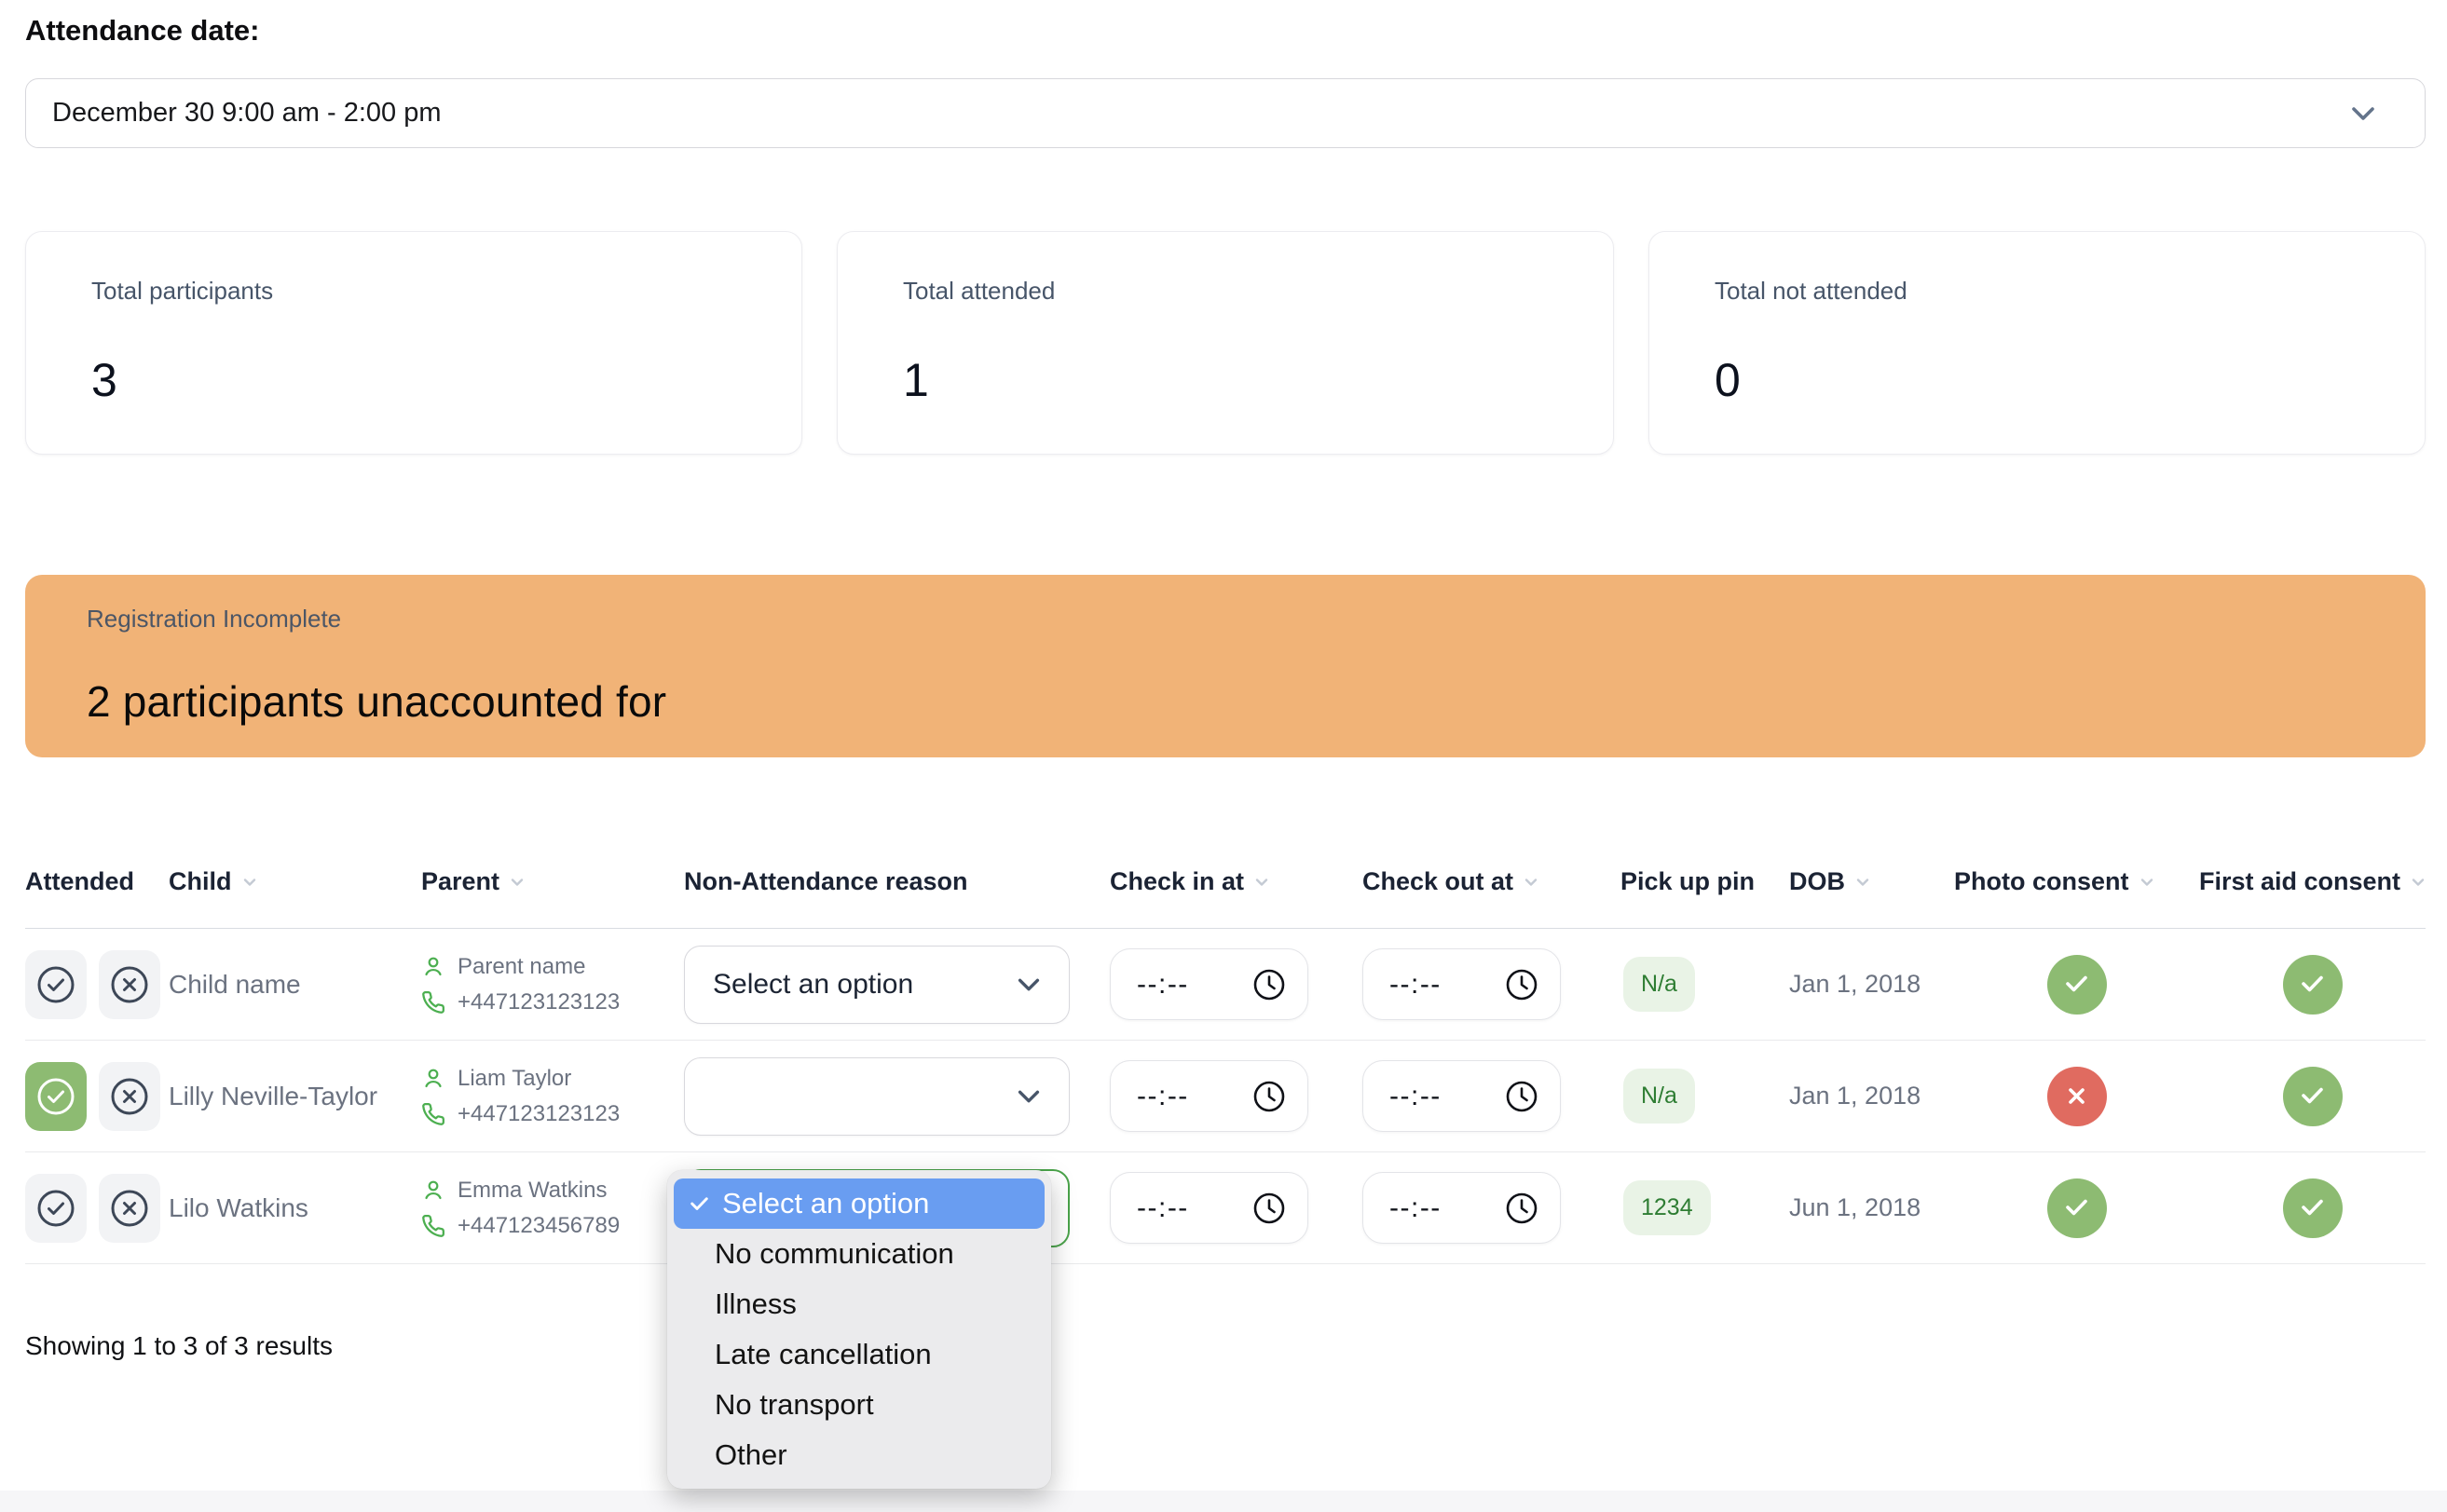 The width and height of the screenshot is (2447, 1512). I want to click on stat-card-total-attended: Total attended 1, so click(1225, 343).